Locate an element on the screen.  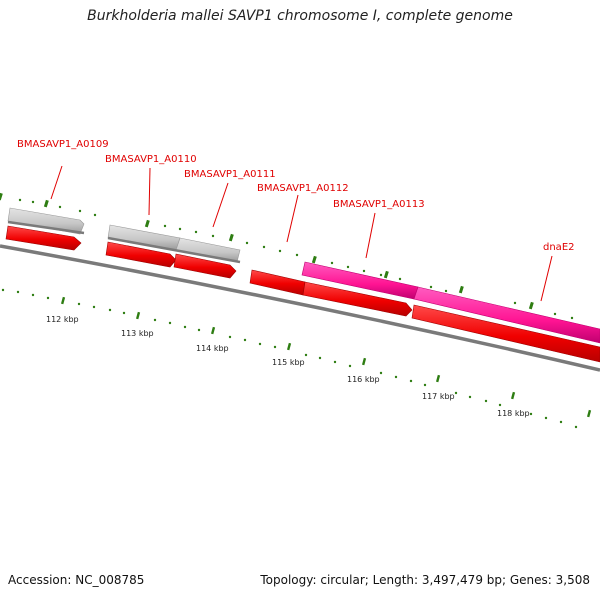
gene-label-bmasavp1-a0110: BMASAVP1_A0110 is located at coordinates (151, 185).